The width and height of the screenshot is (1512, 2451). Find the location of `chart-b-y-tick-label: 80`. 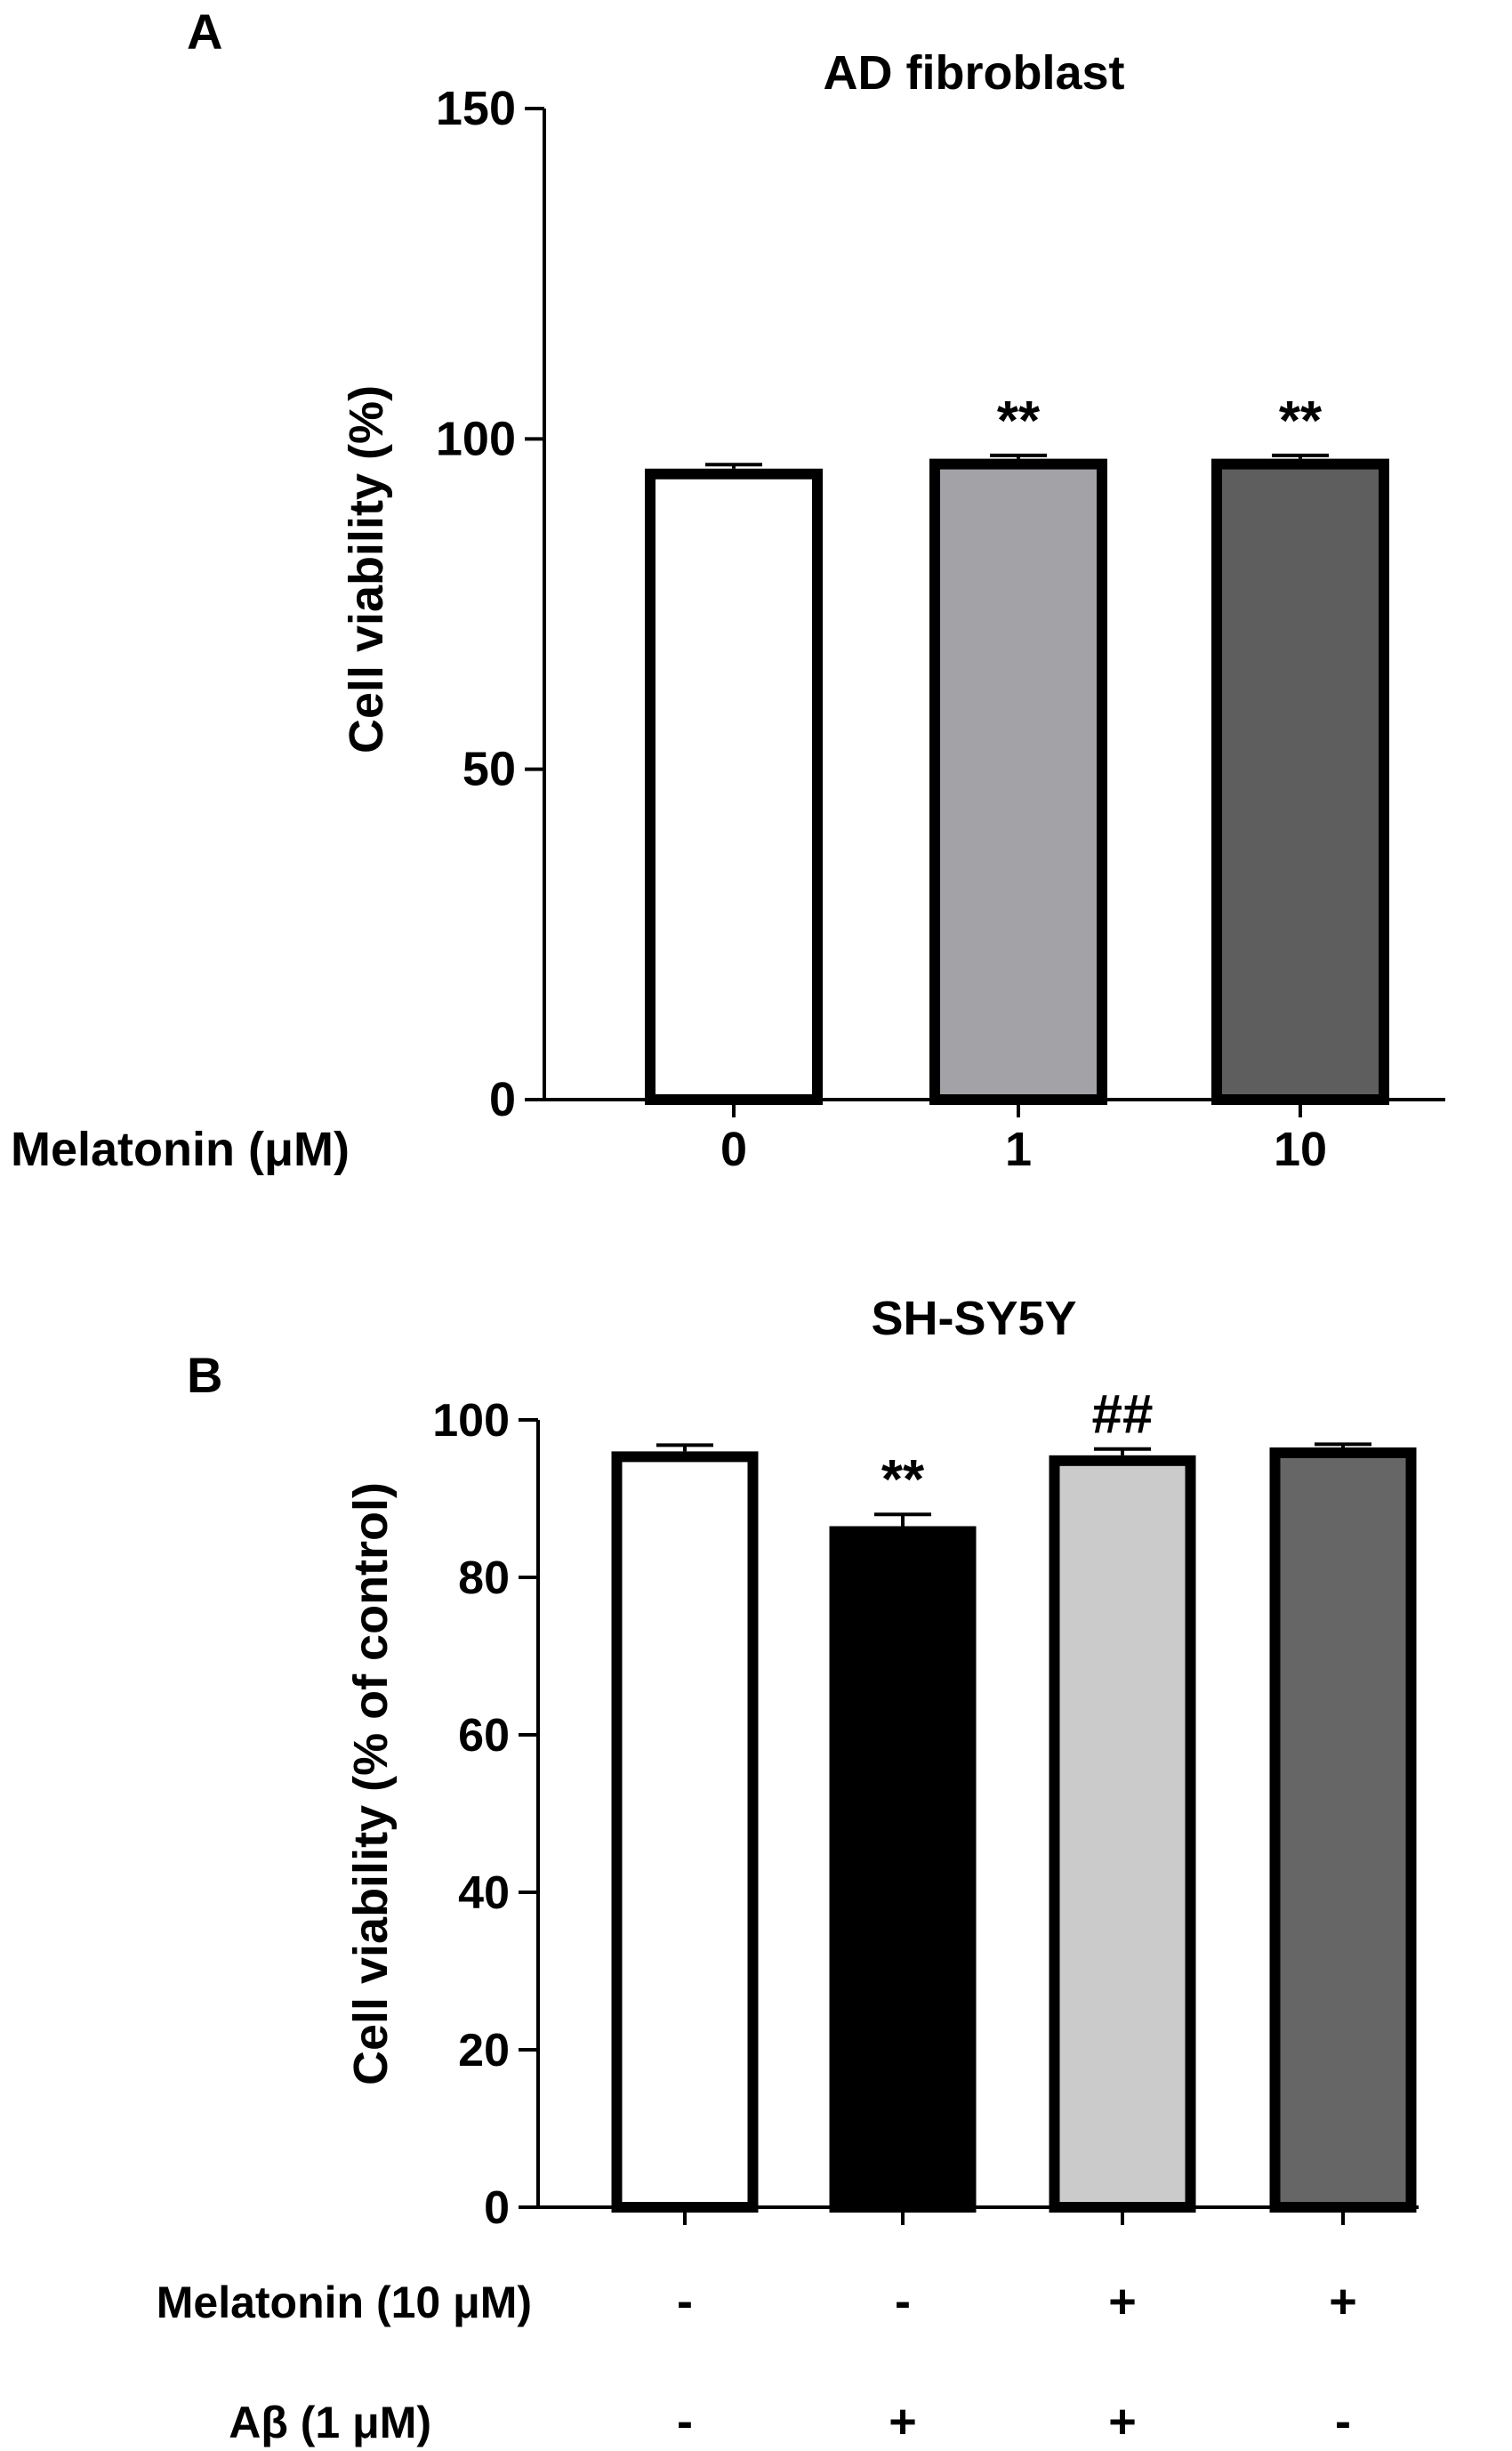

chart-b-y-tick-label: 80 is located at coordinates (484, 1578).